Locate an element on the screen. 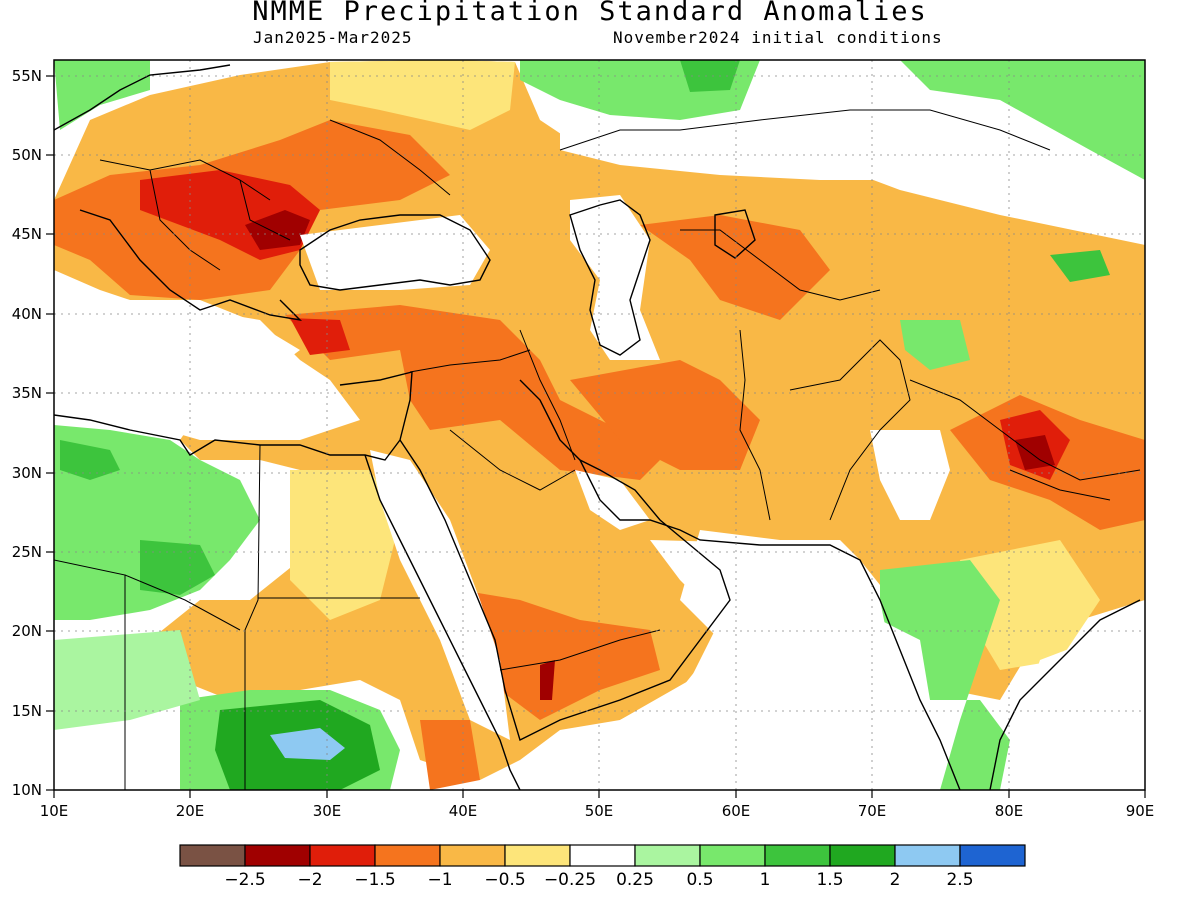  border-iraq-saudi is located at coordinates (512, 460).